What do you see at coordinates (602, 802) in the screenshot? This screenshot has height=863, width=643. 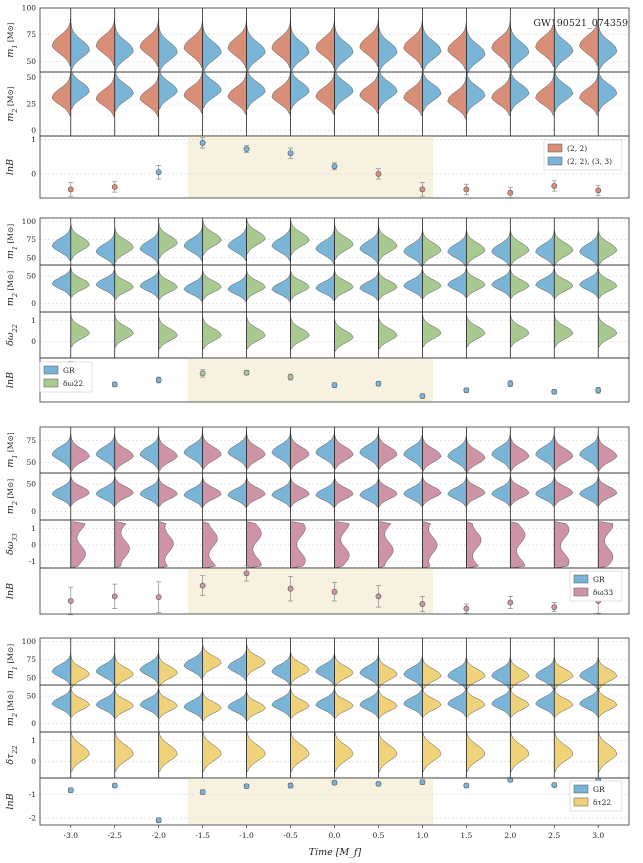 I see `legend-label: δτ22` at bounding box center [602, 802].